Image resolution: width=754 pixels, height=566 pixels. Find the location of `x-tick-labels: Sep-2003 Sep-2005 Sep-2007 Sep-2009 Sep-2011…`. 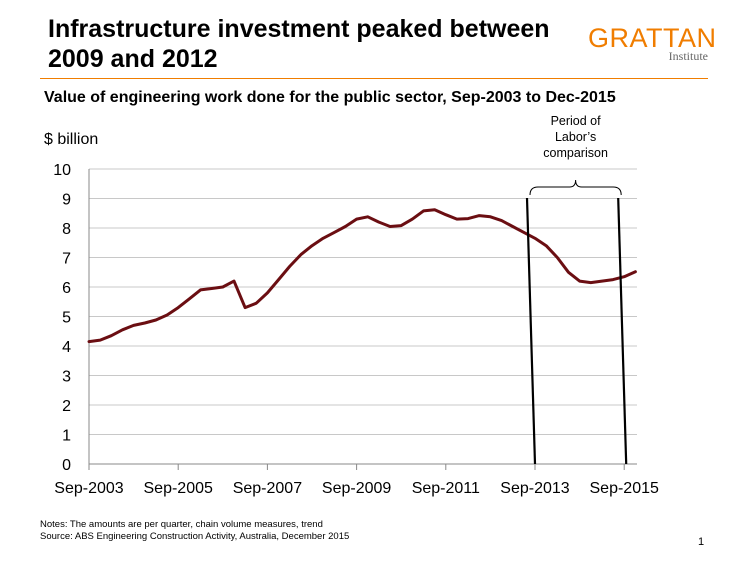

x-tick-labels: Sep-2003 Sep-2005 Sep-2007 Sep-2009 Sep-2011… is located at coordinates (356, 488).